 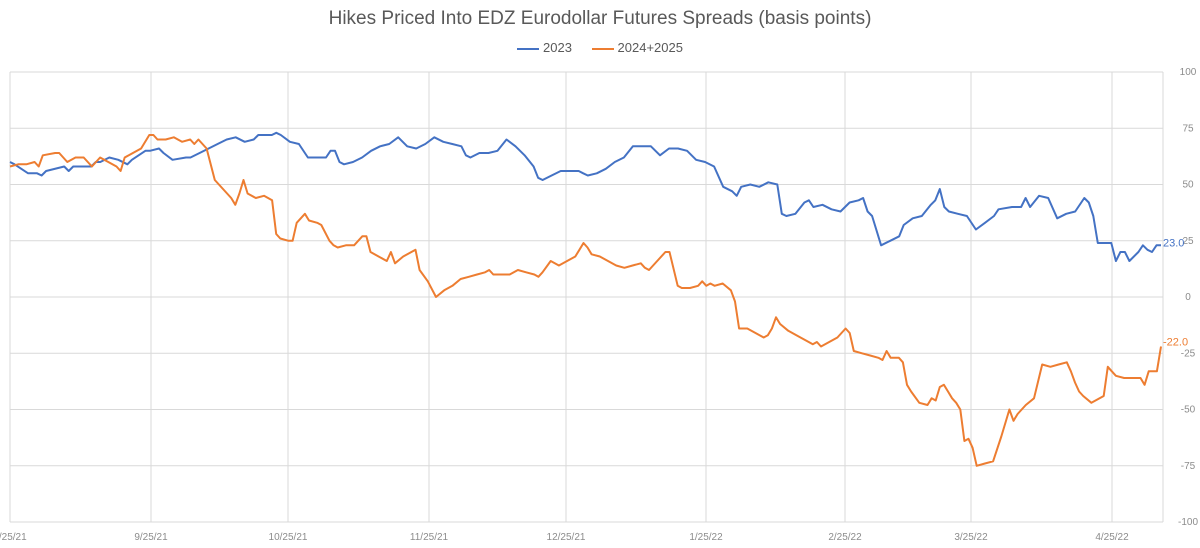 I want to click on x-tick-label: 2/25/22, so click(x=845, y=537).